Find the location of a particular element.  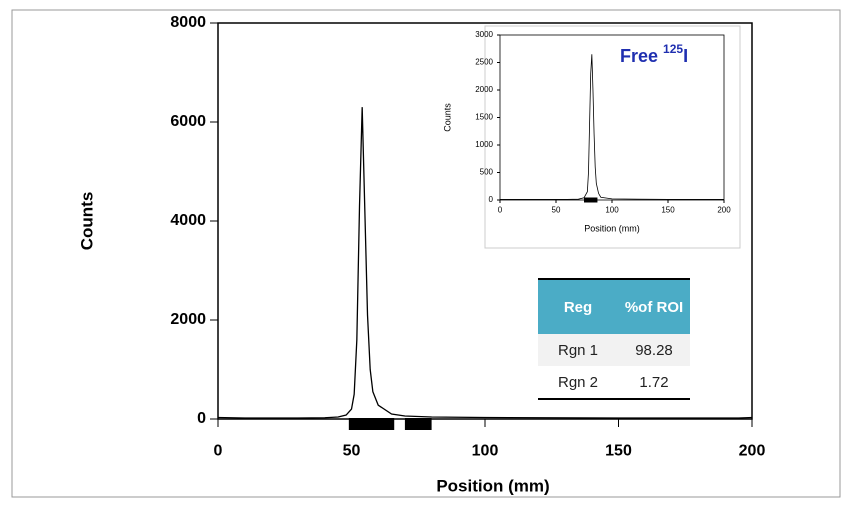

roi-table: Reg %of ROI Rgn 1 98.28 Rgn 2 1.72 is located at coordinates (614, 339).